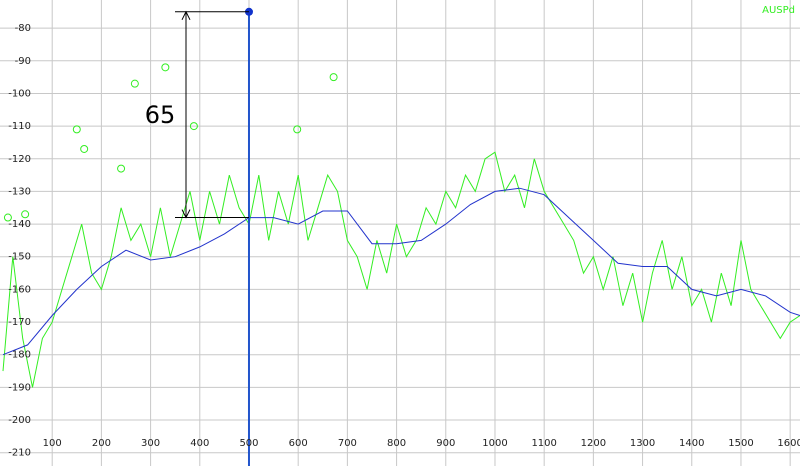 This screenshot has width=800, height=466. What do you see at coordinates (199, 443) in the screenshot?
I see `x-tick-label: 400` at bounding box center [199, 443].